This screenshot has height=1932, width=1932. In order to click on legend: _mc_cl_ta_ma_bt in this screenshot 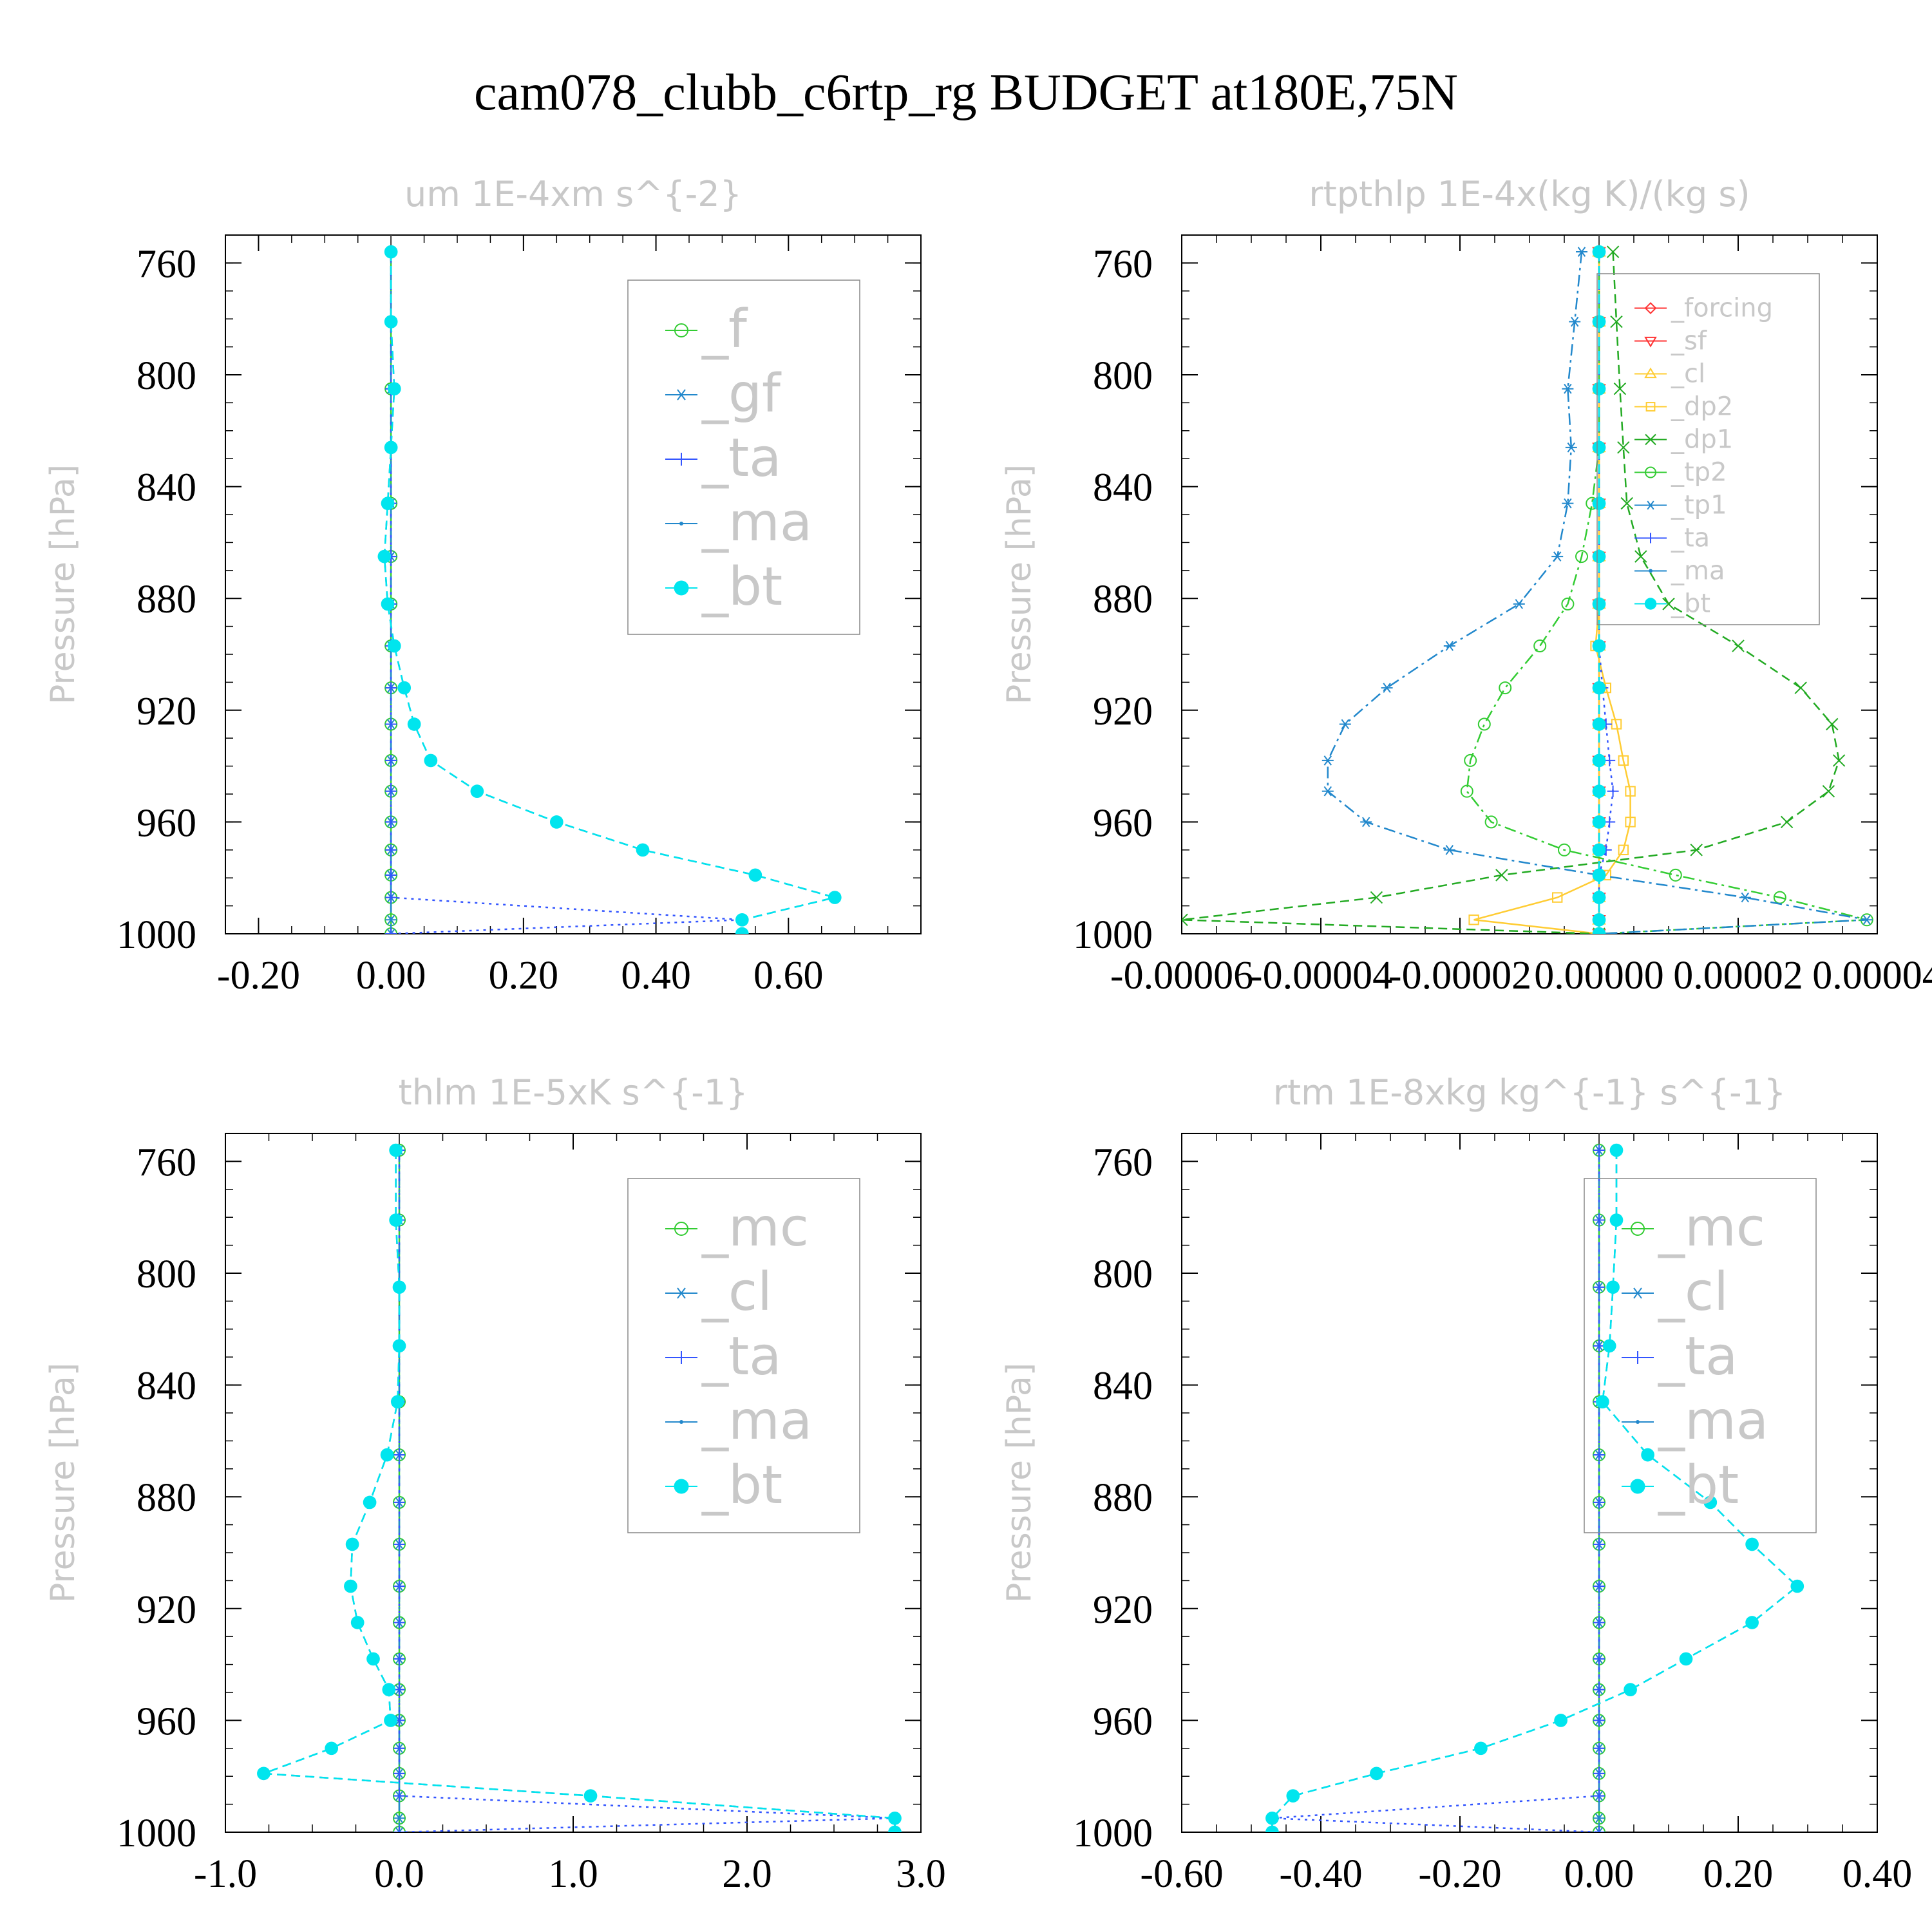, I will do `click(1700, 1355)`.